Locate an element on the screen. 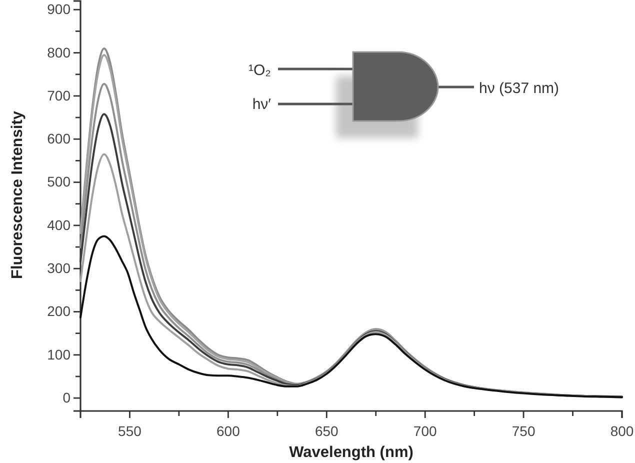  y-tick-label: 600 is located at coordinates (59, 138).